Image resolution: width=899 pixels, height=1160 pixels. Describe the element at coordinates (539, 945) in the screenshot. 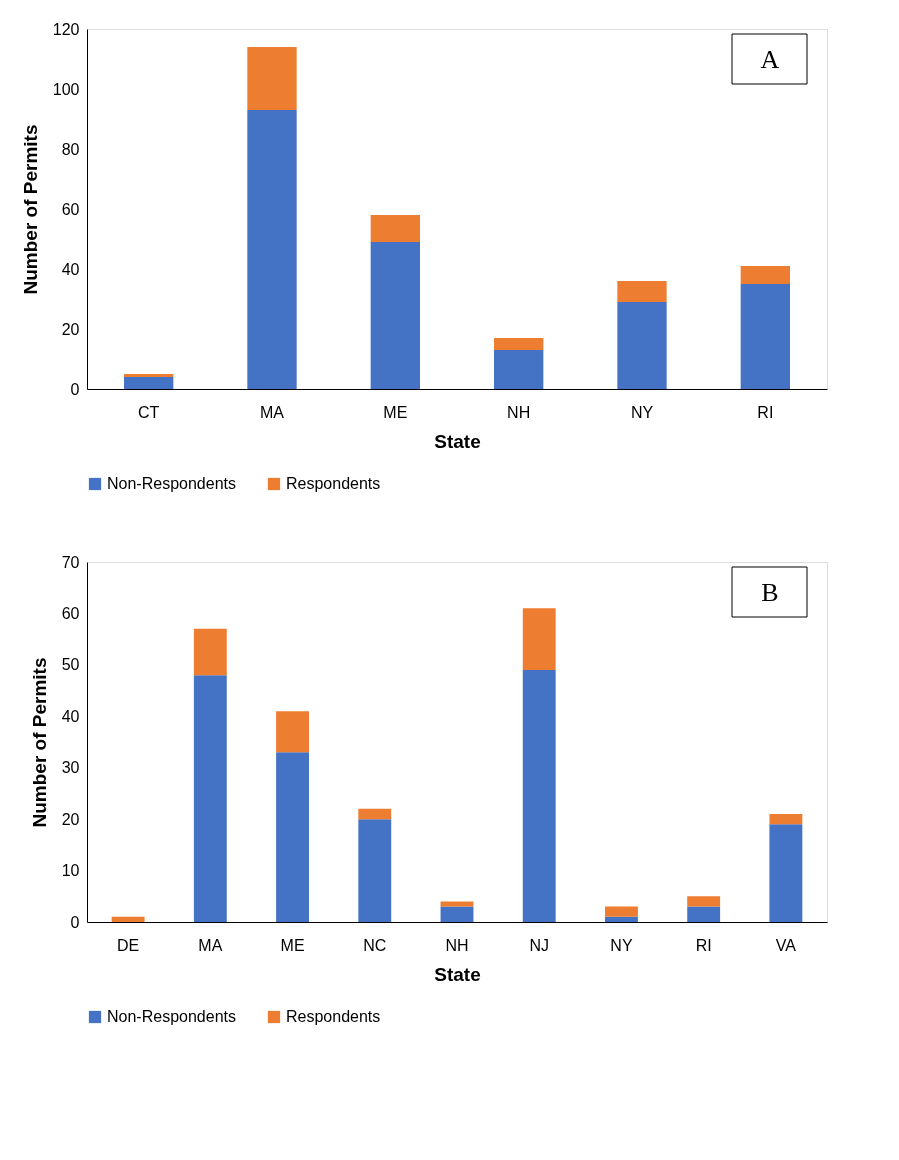

I see `x-tick-label: NJ` at that location.